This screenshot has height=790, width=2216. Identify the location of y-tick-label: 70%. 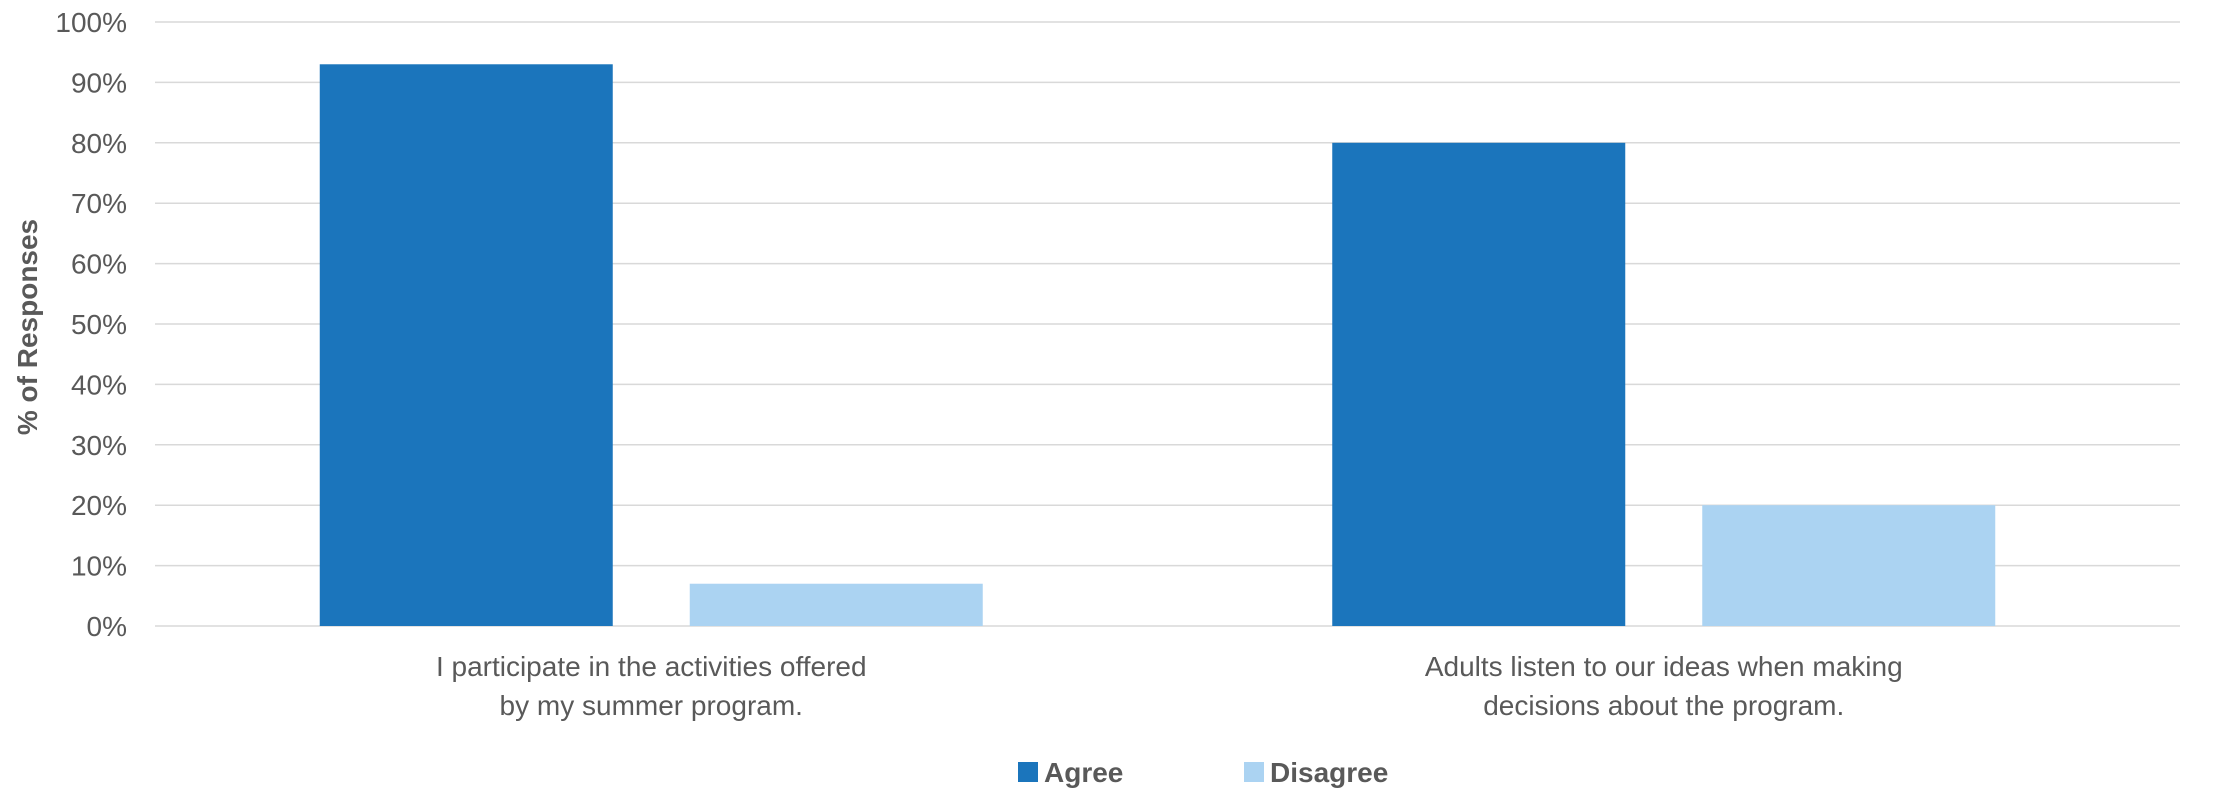
(99, 203).